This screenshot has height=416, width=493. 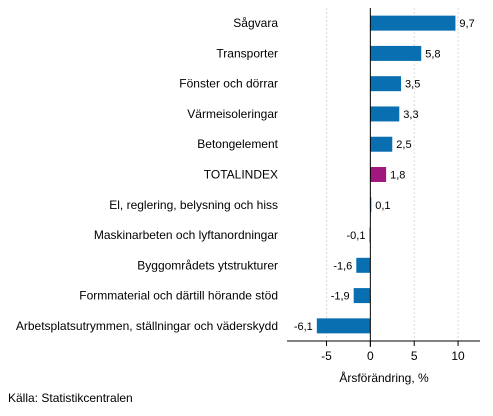 I want to click on x-tick-label: -5, so click(x=326, y=356).